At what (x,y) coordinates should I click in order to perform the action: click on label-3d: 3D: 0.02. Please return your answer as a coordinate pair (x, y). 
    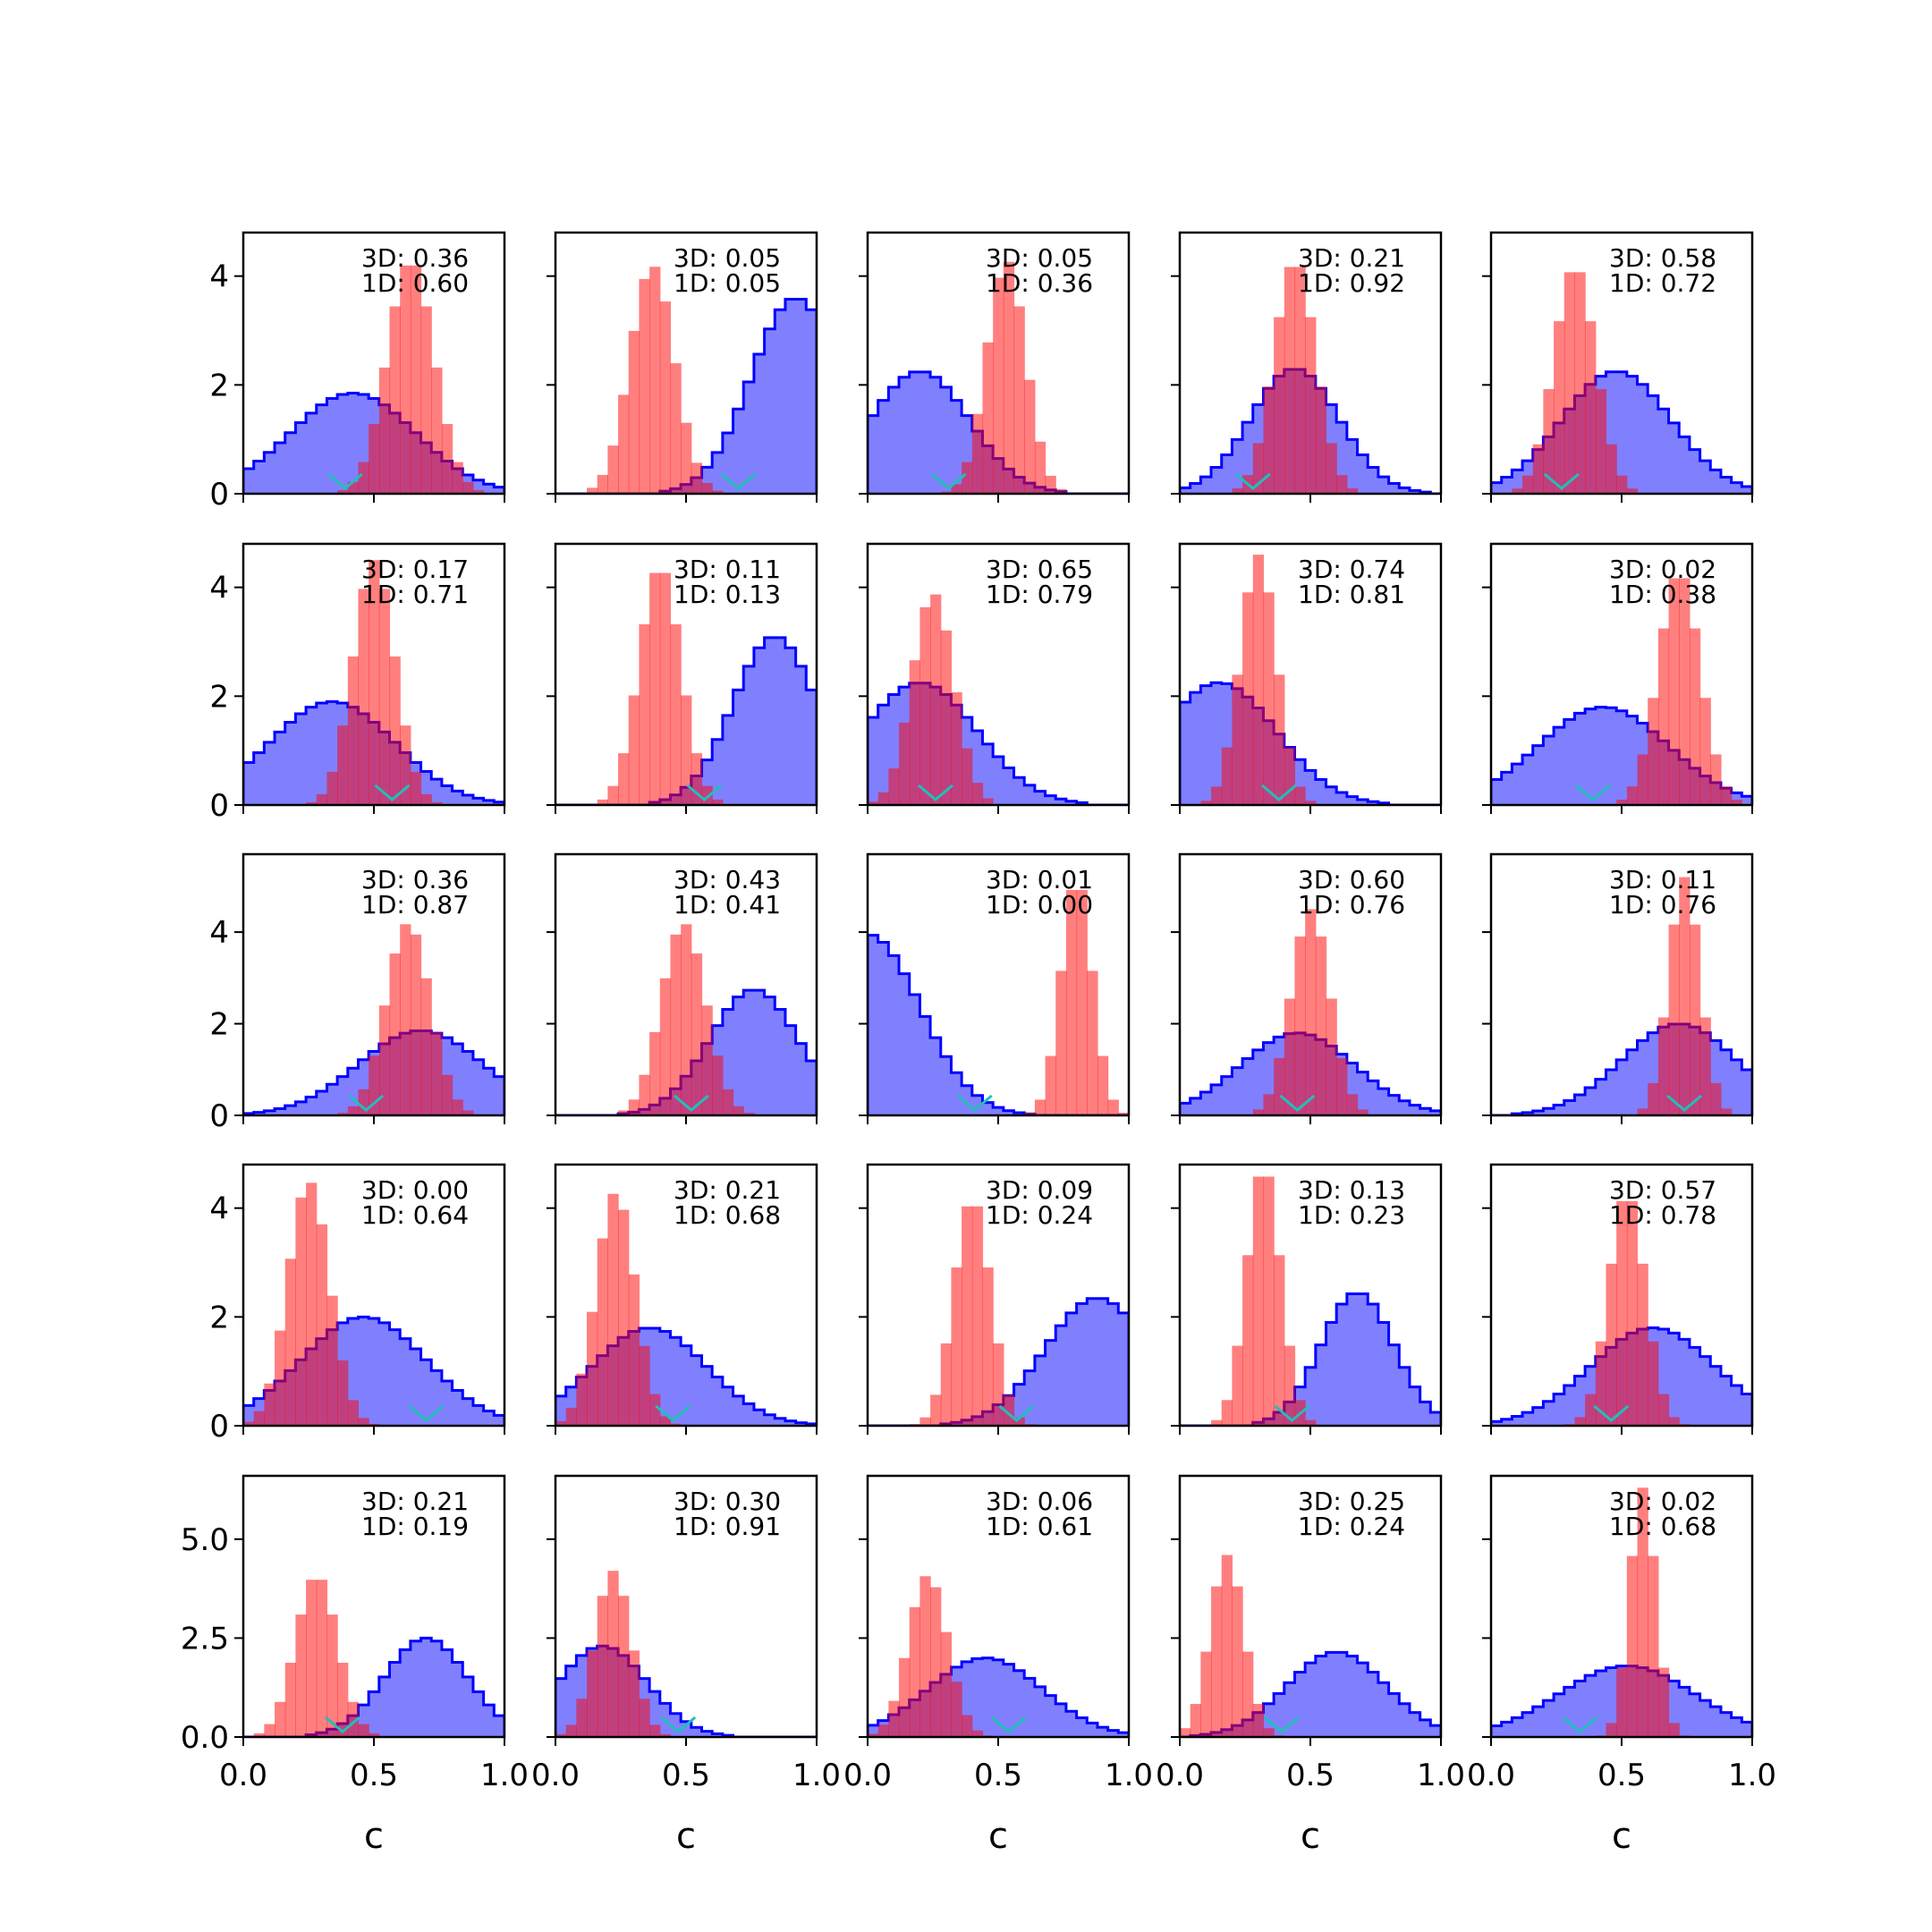
    Looking at the image, I should click on (1662, 1501).